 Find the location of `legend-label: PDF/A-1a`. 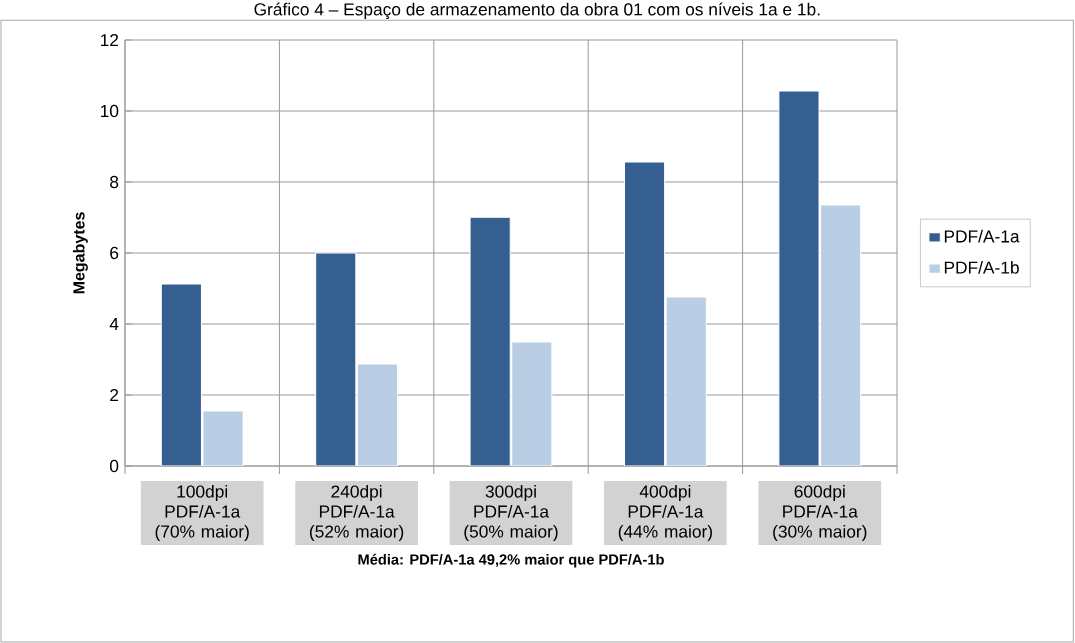

legend-label: PDF/A-1a is located at coordinates (982, 236).